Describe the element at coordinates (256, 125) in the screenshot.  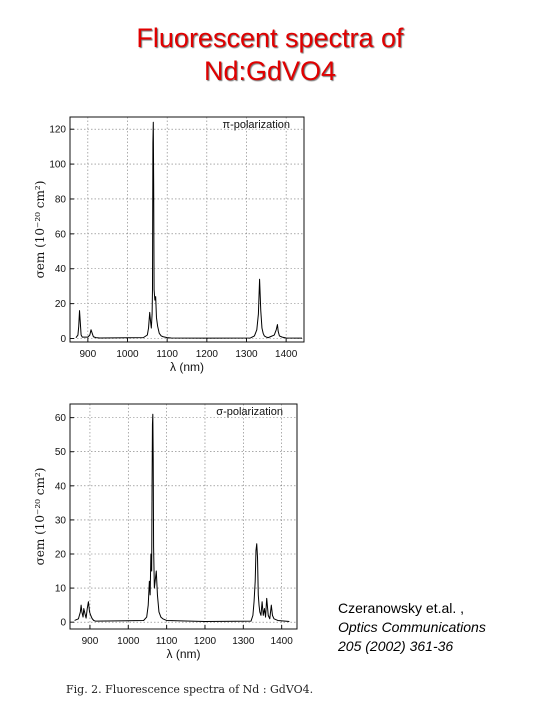
I see `polarization-label: π-polarization` at that location.